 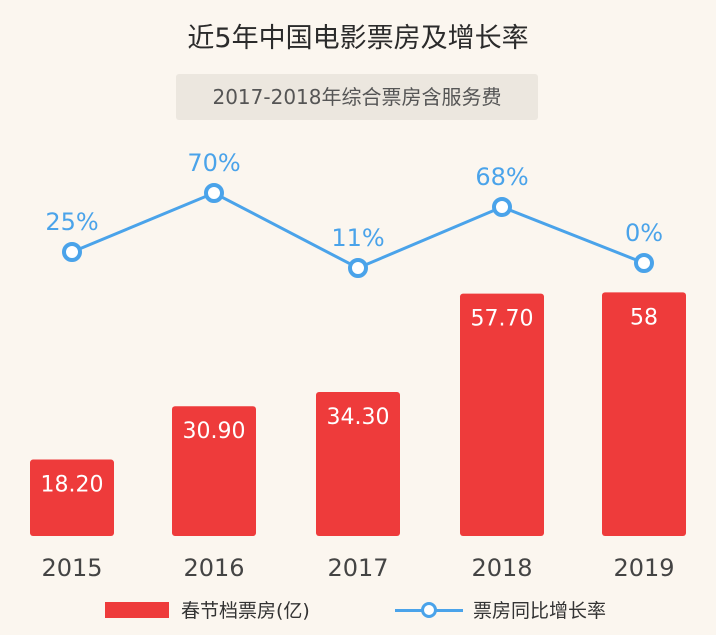 What do you see at coordinates (72, 252) in the screenshot?
I see `growth-point-2015` at bounding box center [72, 252].